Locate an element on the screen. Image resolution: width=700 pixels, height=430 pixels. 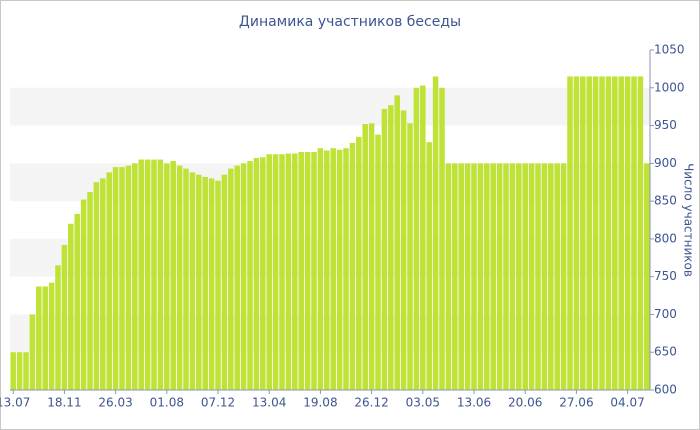
y-tick-label: 700 is located at coordinates (665, 314).